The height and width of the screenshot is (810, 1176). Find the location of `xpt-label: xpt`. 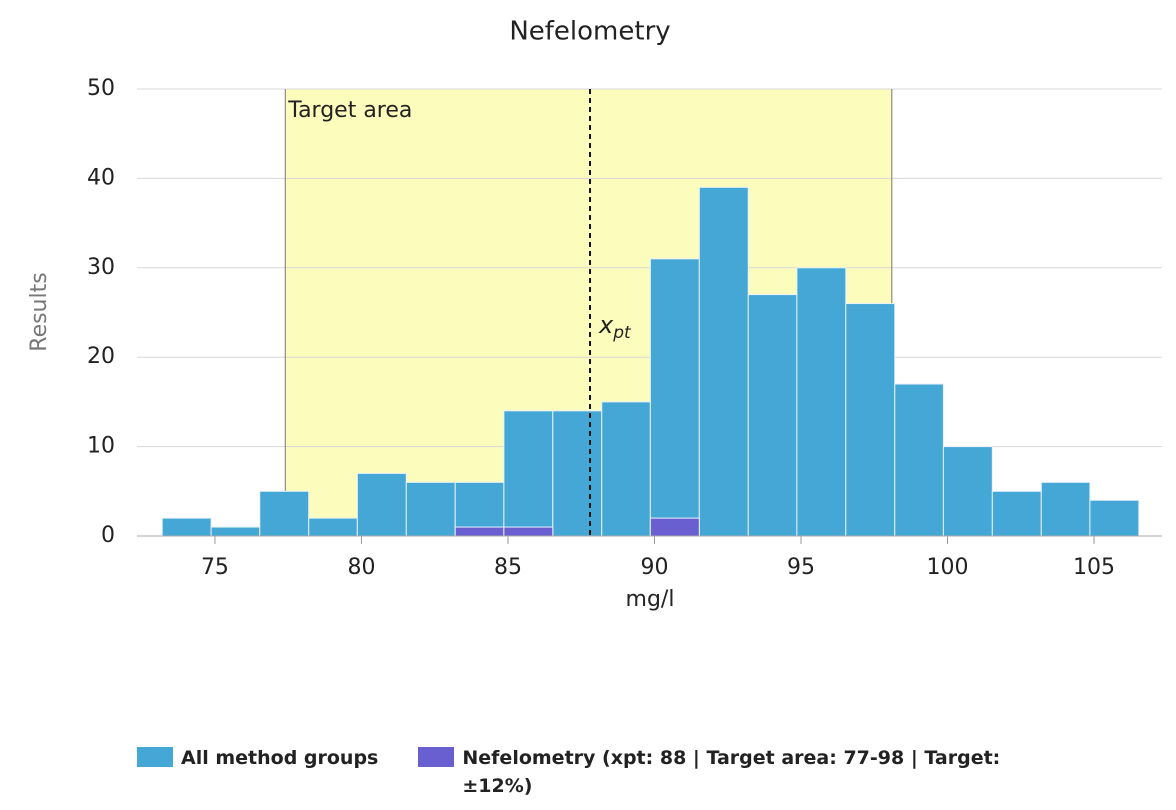

xpt-label: xpt is located at coordinates (615, 327).